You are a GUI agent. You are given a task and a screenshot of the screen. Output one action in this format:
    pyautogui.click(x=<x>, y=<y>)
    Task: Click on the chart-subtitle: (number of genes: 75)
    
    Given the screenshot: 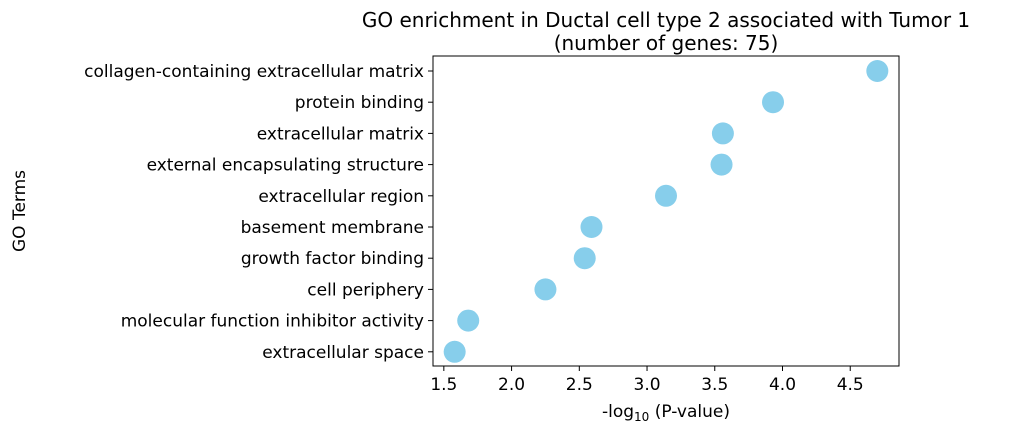 What is the action you would take?
    pyautogui.click(x=666, y=43)
    